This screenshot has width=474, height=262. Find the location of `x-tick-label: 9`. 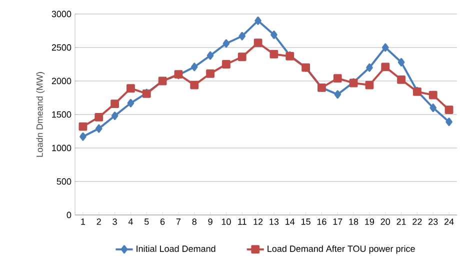

x-tick-label: 9 is located at coordinates (210, 221).